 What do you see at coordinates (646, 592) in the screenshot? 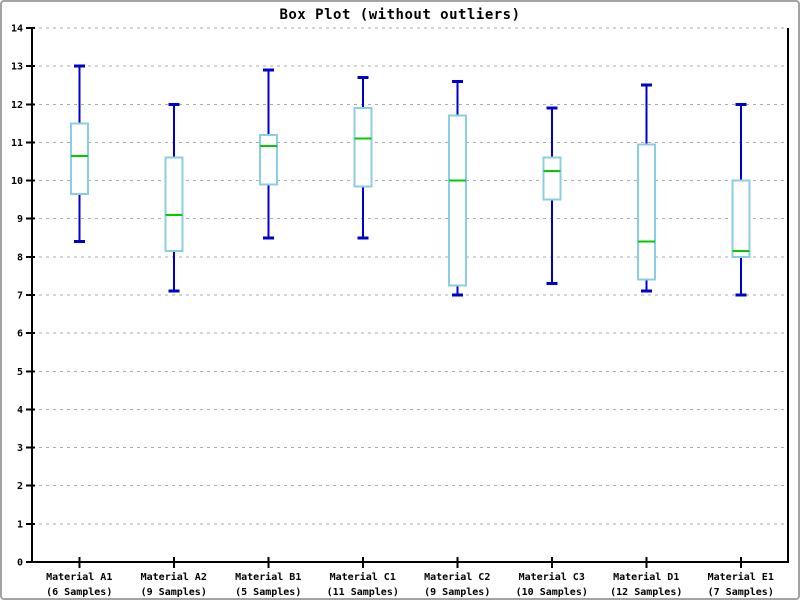
I see `x-category-sublabel: (12 Samples)` at bounding box center [646, 592].